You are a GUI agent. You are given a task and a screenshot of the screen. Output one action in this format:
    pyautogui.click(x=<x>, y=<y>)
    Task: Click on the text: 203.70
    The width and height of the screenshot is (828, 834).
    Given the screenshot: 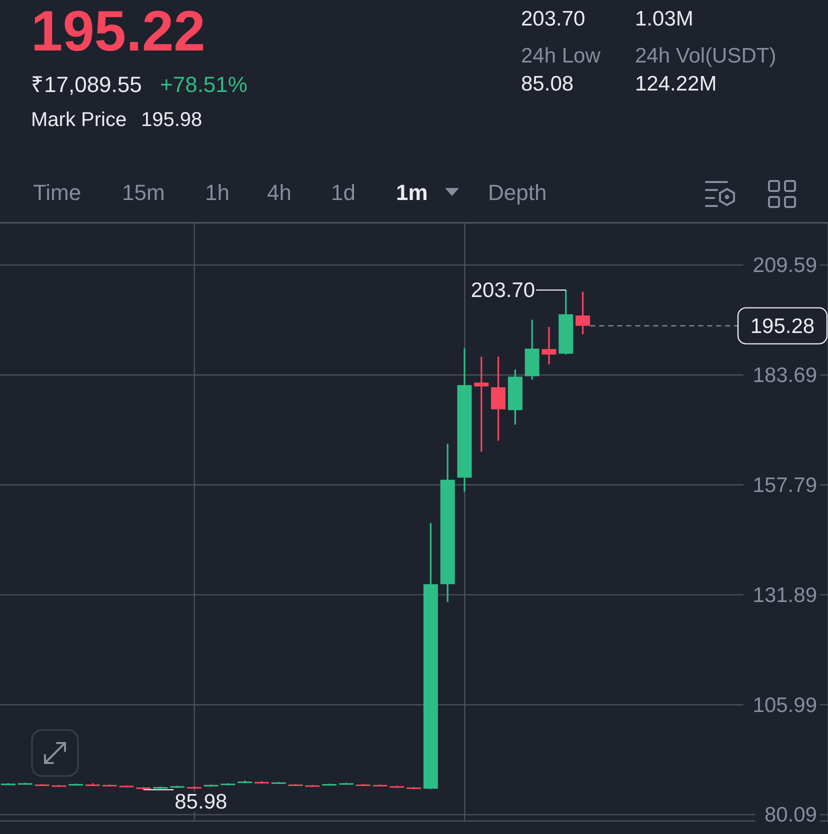 What is the action you would take?
    pyautogui.click(x=553, y=19)
    